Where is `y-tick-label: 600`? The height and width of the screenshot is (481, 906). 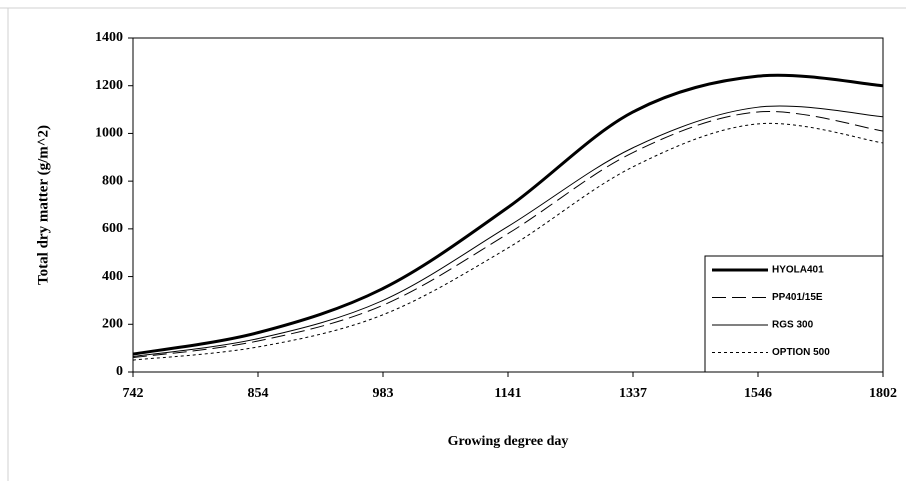 y-tick-label: 600 is located at coordinates (112, 228).